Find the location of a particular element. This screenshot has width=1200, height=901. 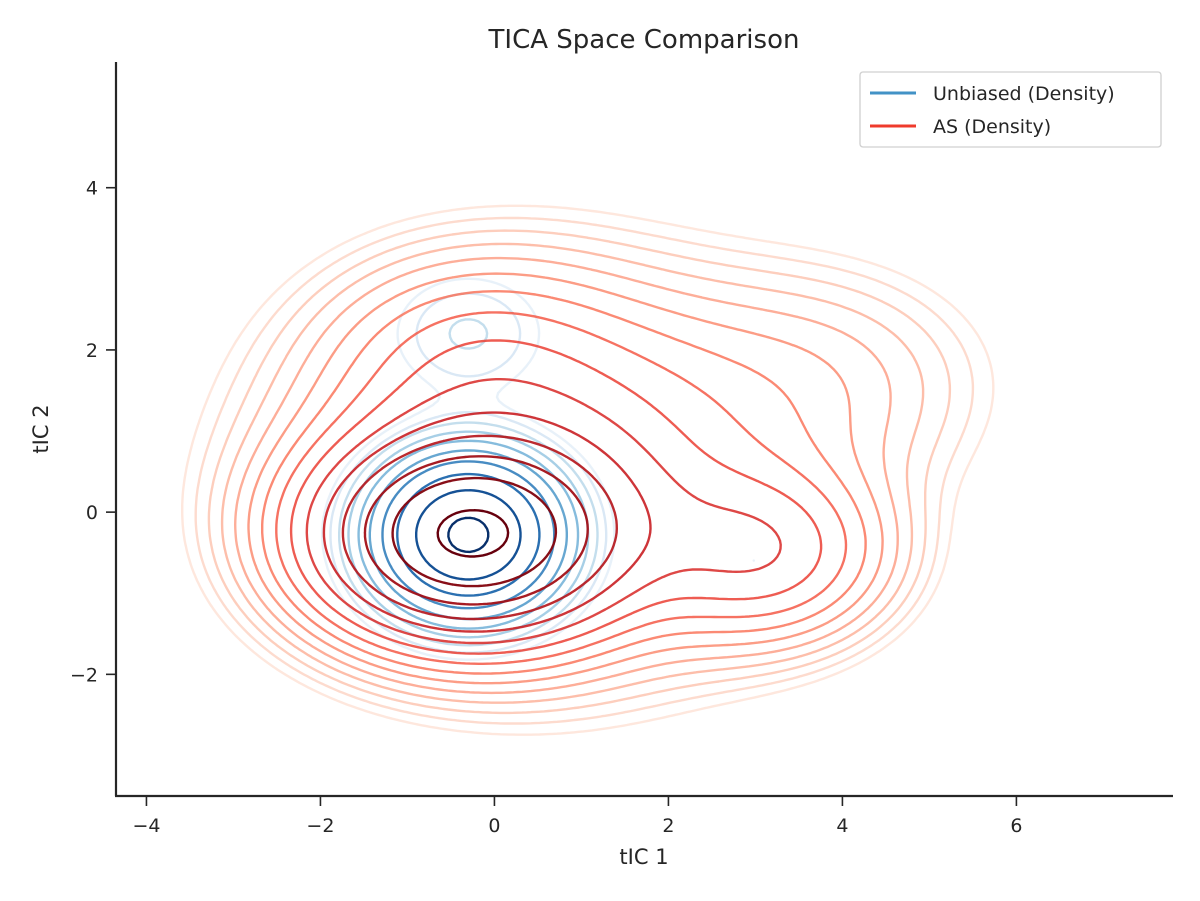

x-tick-label: 2 is located at coordinates (668, 826).